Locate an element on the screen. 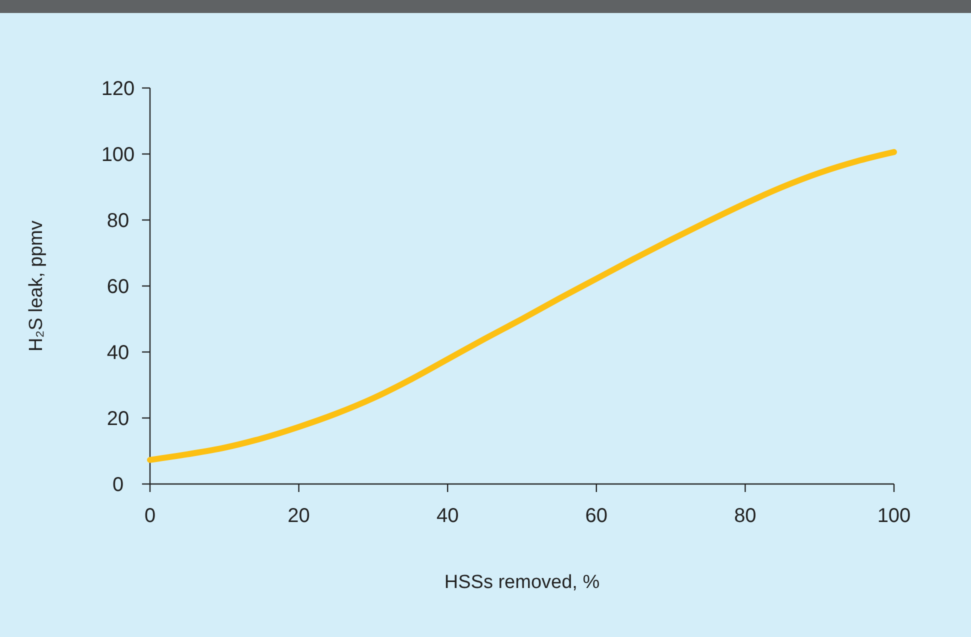 This screenshot has width=971, height=637. y-tick-label: 80 is located at coordinates (118, 221).